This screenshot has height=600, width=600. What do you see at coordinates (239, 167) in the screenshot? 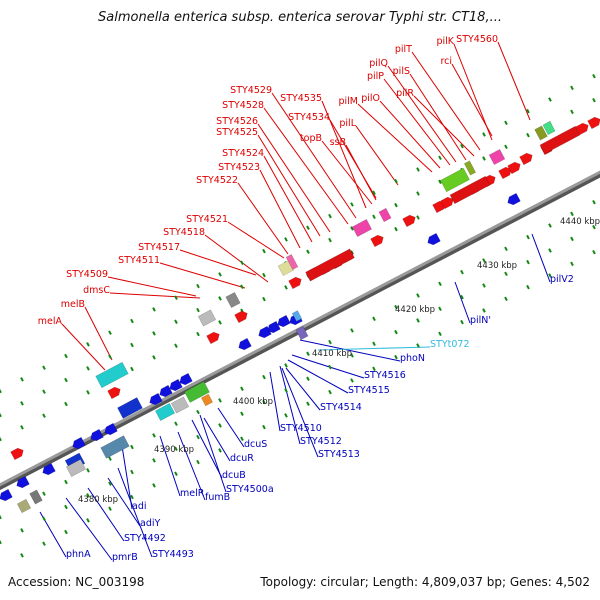
I see `forward-label-sty4523: STY4523` at bounding box center [239, 167].